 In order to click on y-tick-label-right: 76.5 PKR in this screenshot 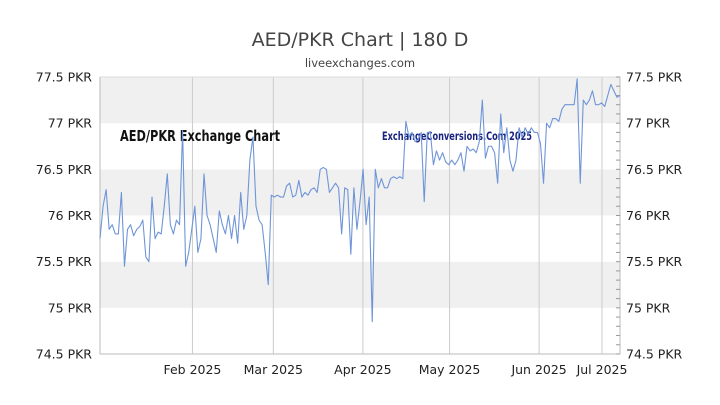, I will do `click(654, 169)`.